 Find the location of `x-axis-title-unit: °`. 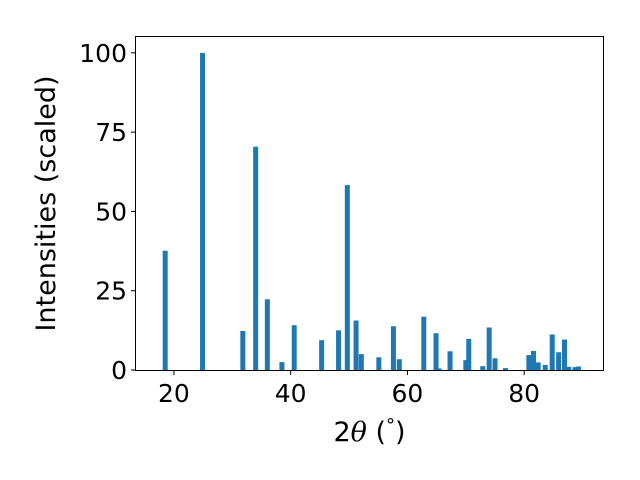

x-axis-title-unit: ° is located at coordinates (390, 425).